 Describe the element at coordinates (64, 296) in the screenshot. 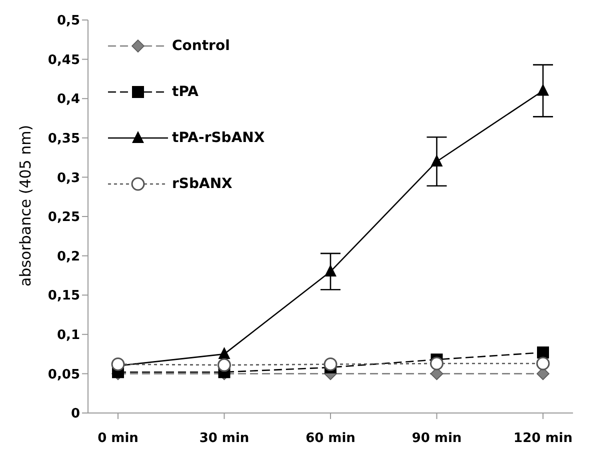

I see `y-tick-label: 0,15` at that location.